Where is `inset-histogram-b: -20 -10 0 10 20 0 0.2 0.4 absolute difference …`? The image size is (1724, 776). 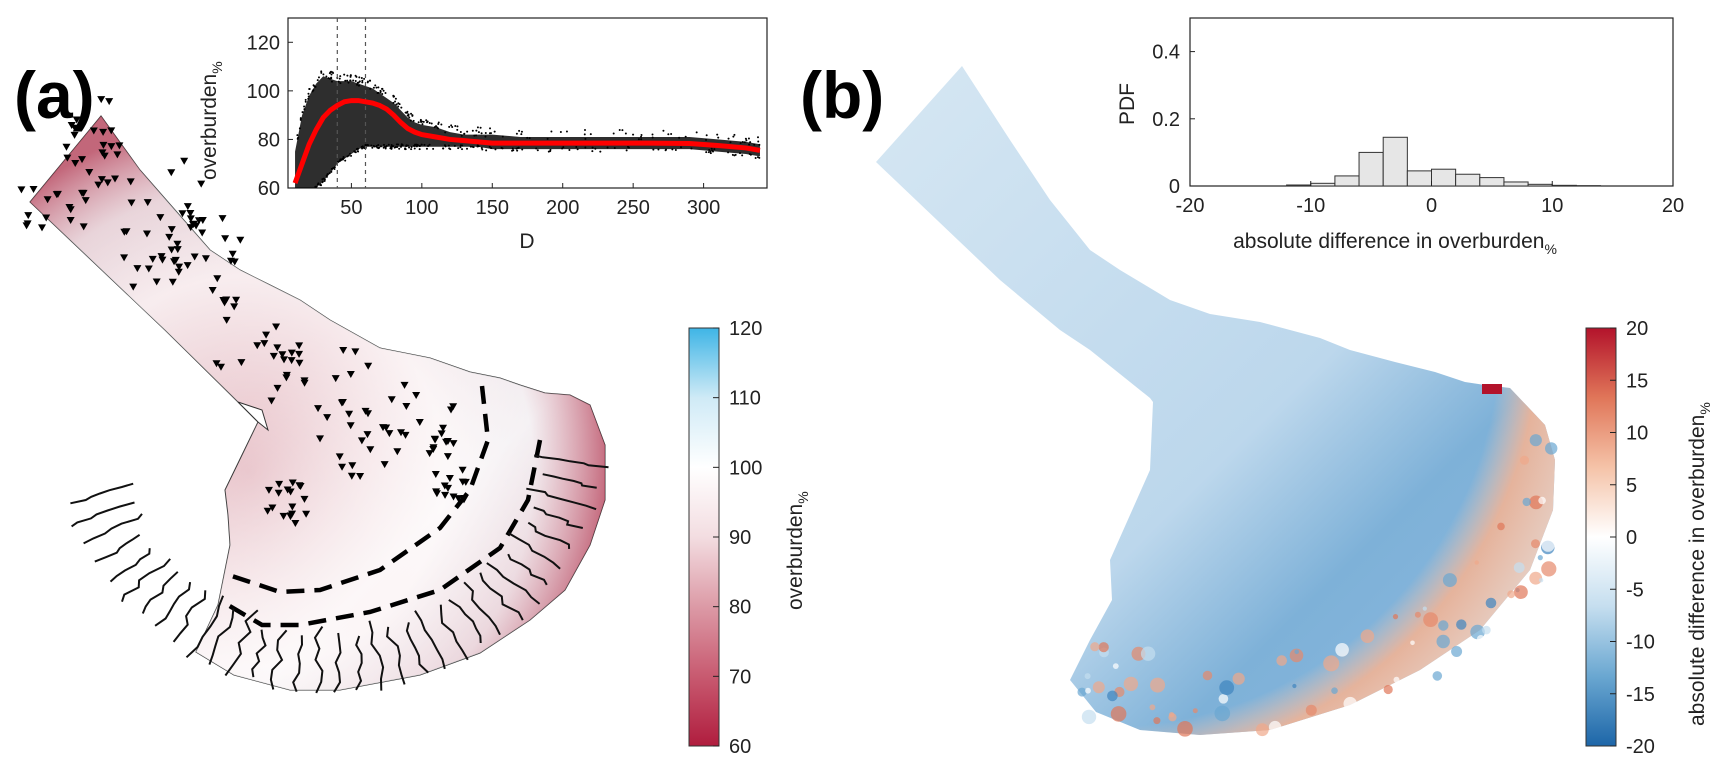 inset-histogram-b: -20 -10 0 10 20 0 0.2 0.4 absolute difference … is located at coordinates (1400, 137).